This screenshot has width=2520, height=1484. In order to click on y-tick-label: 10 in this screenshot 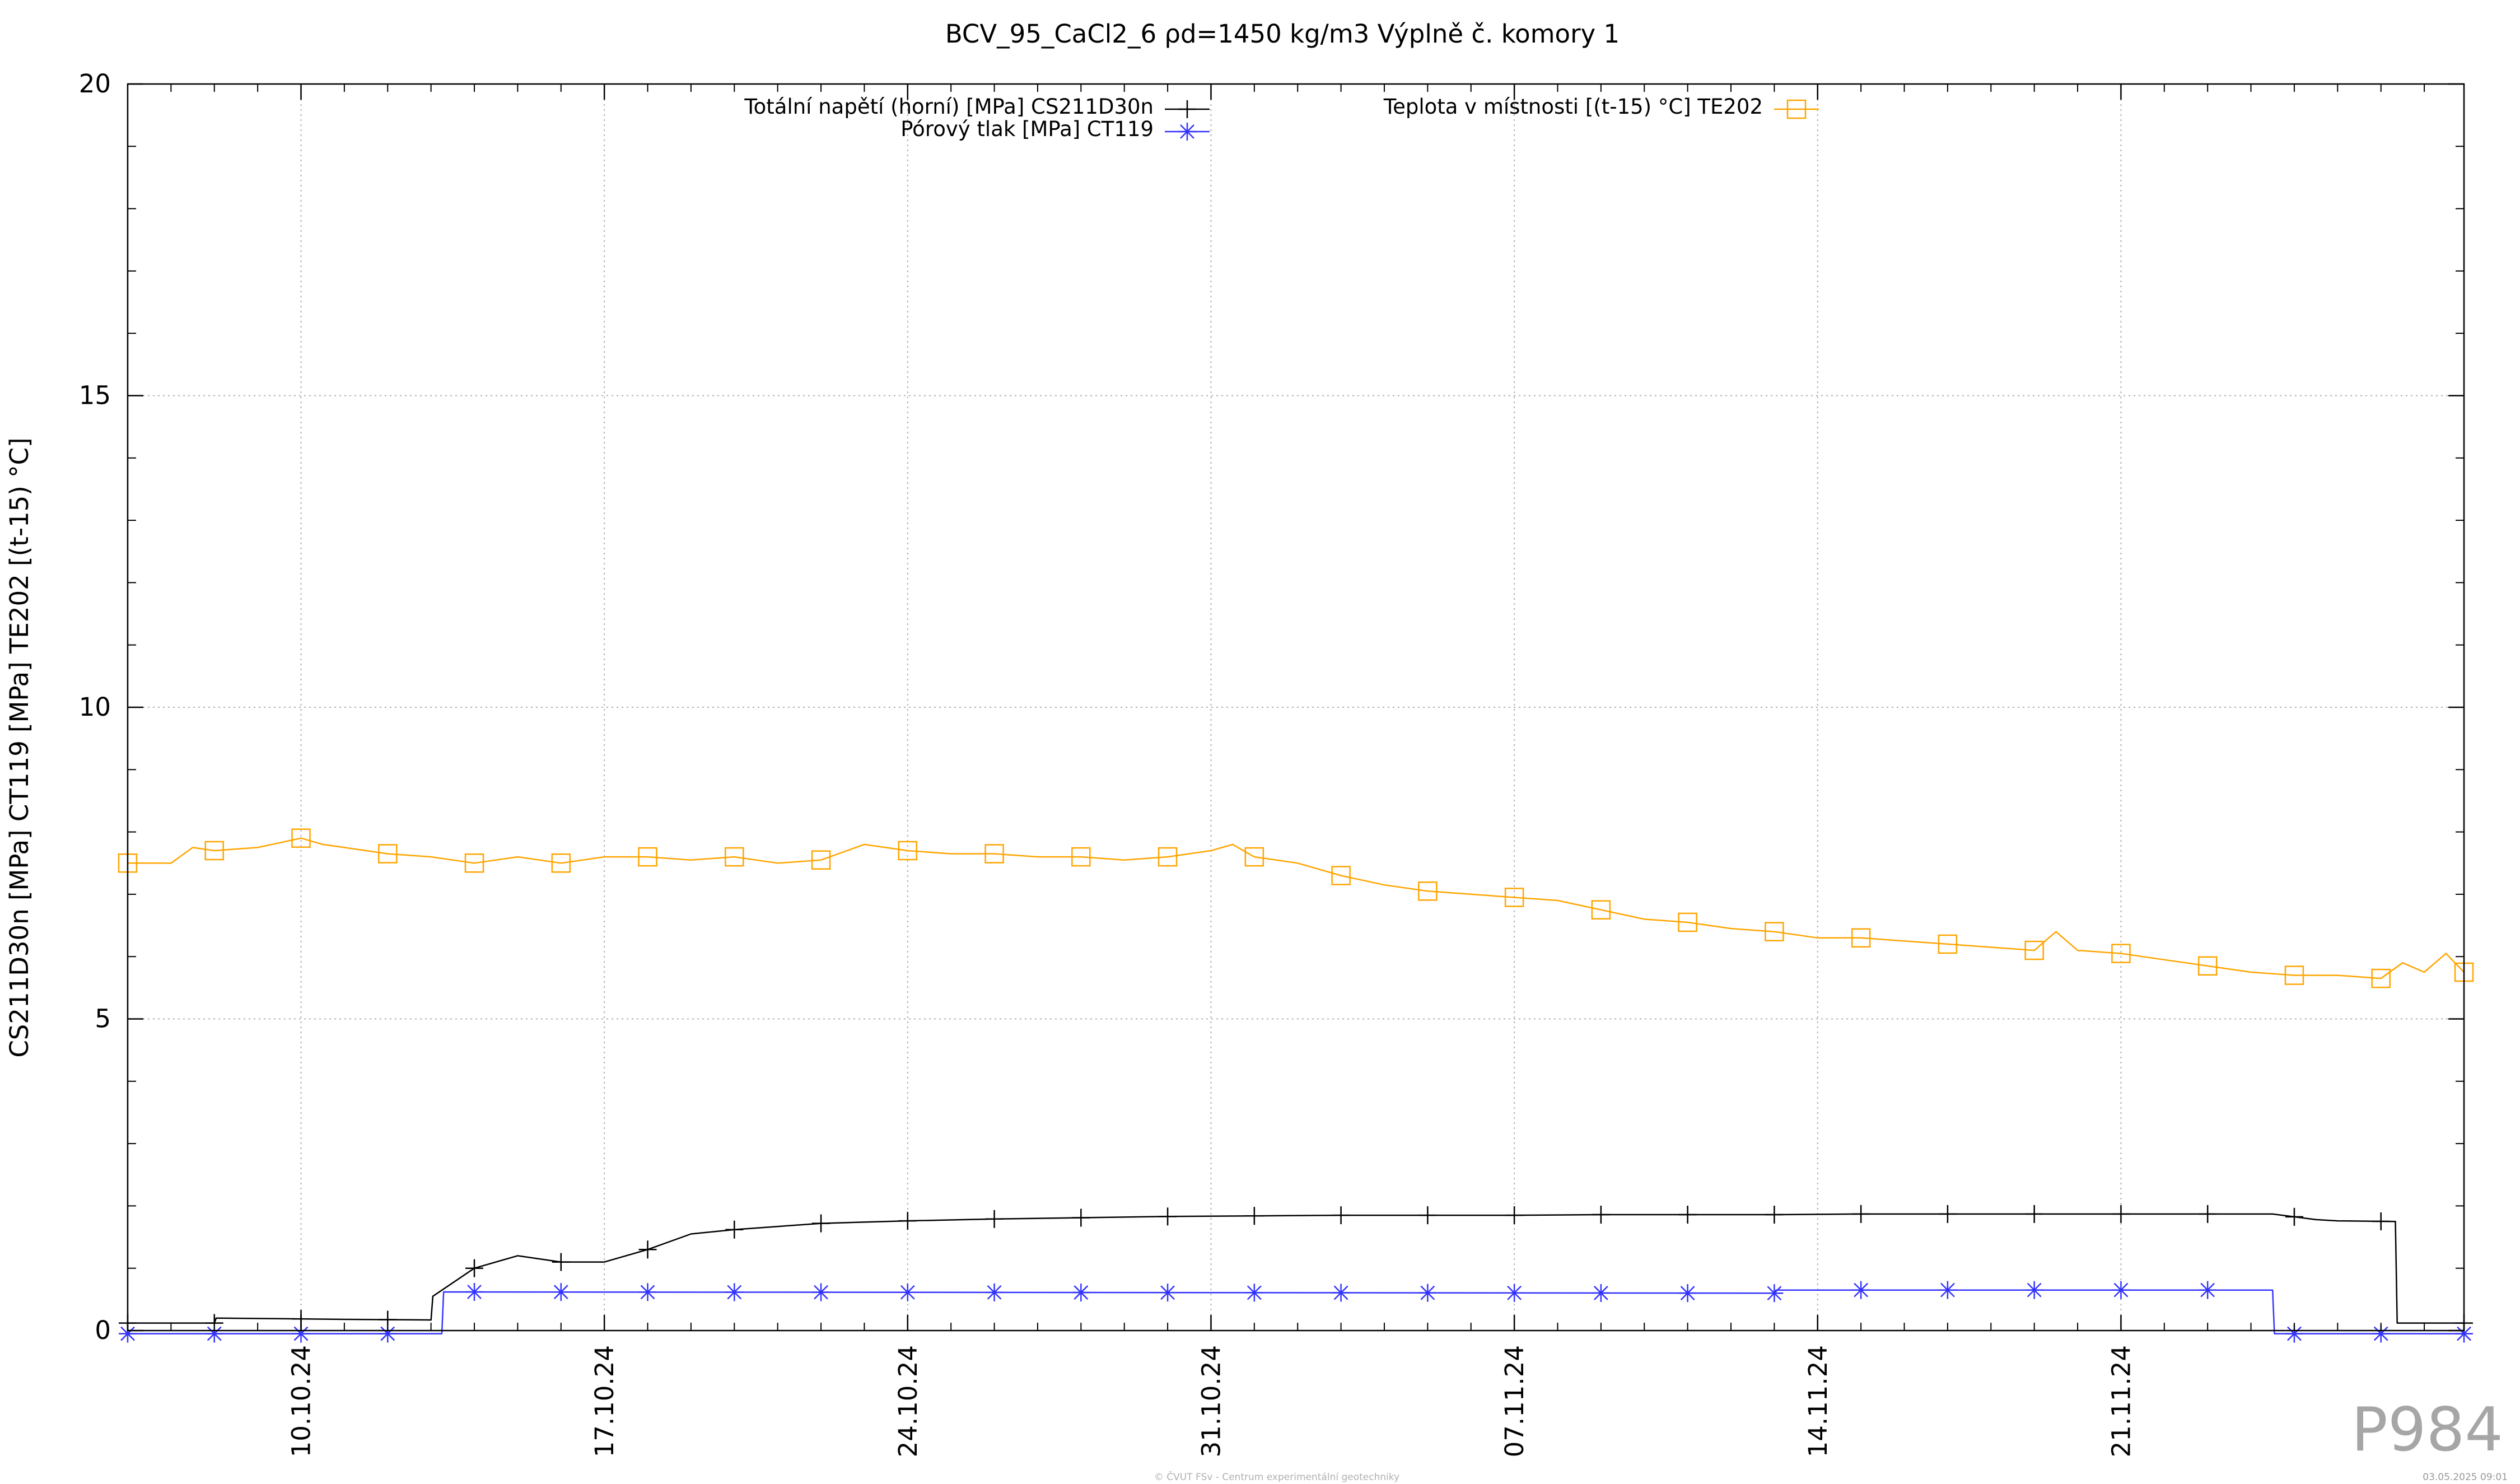, I will do `click(95, 707)`.